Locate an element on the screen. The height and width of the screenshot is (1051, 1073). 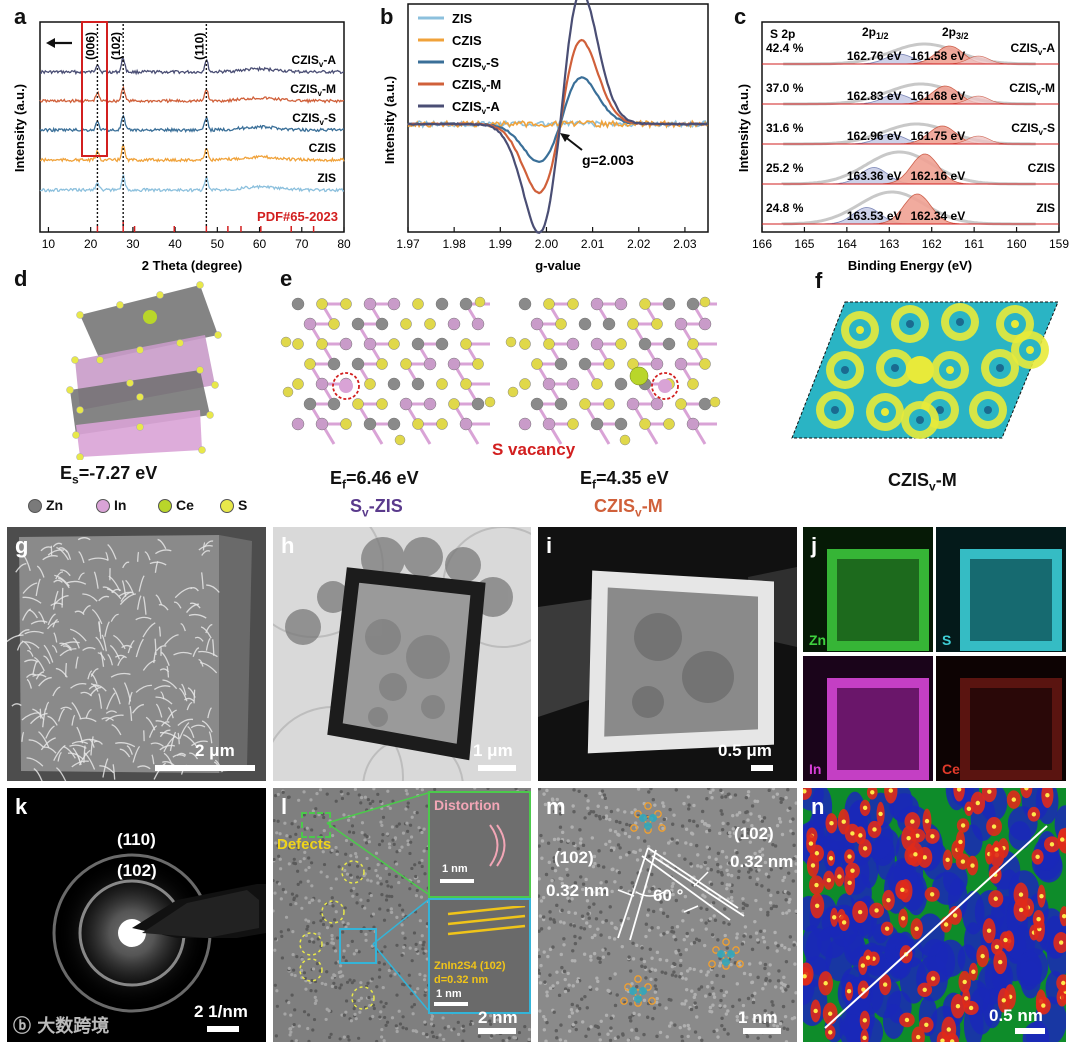
xps-title: S 2p is located at coordinates (782, 34).